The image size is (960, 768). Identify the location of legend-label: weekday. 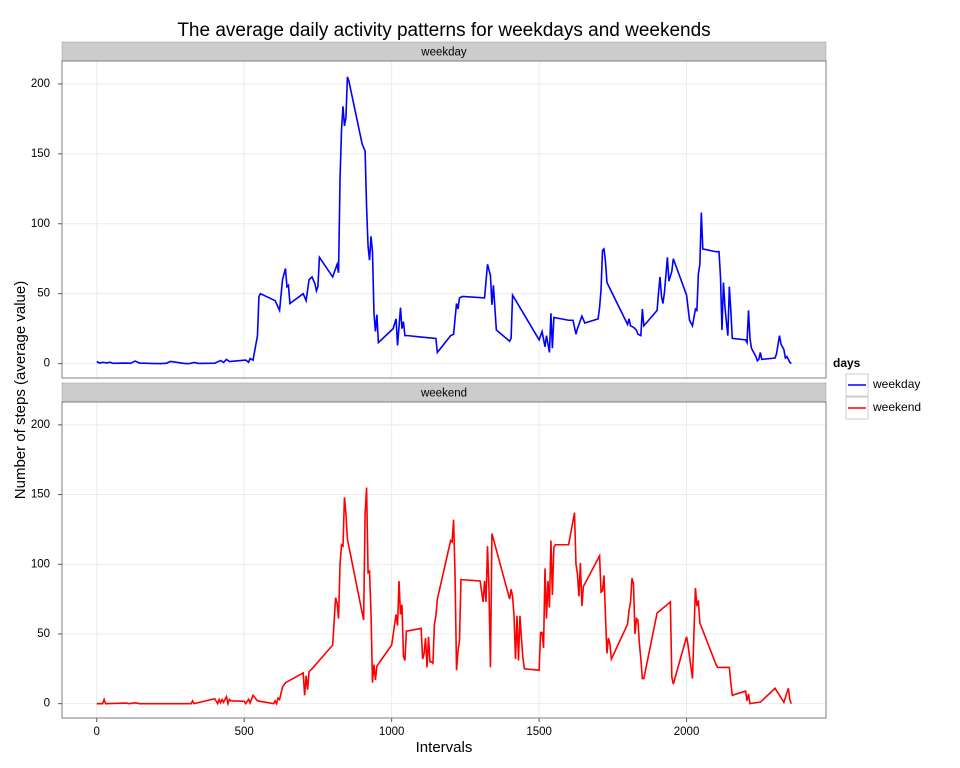
(896, 384).